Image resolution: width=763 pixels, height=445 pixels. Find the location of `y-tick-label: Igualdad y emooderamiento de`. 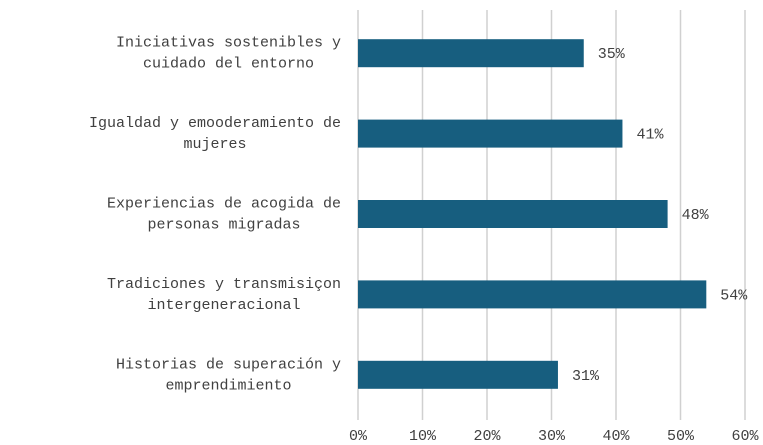

y-tick-label: Igualdad y emooderamiento de is located at coordinates (215, 123).